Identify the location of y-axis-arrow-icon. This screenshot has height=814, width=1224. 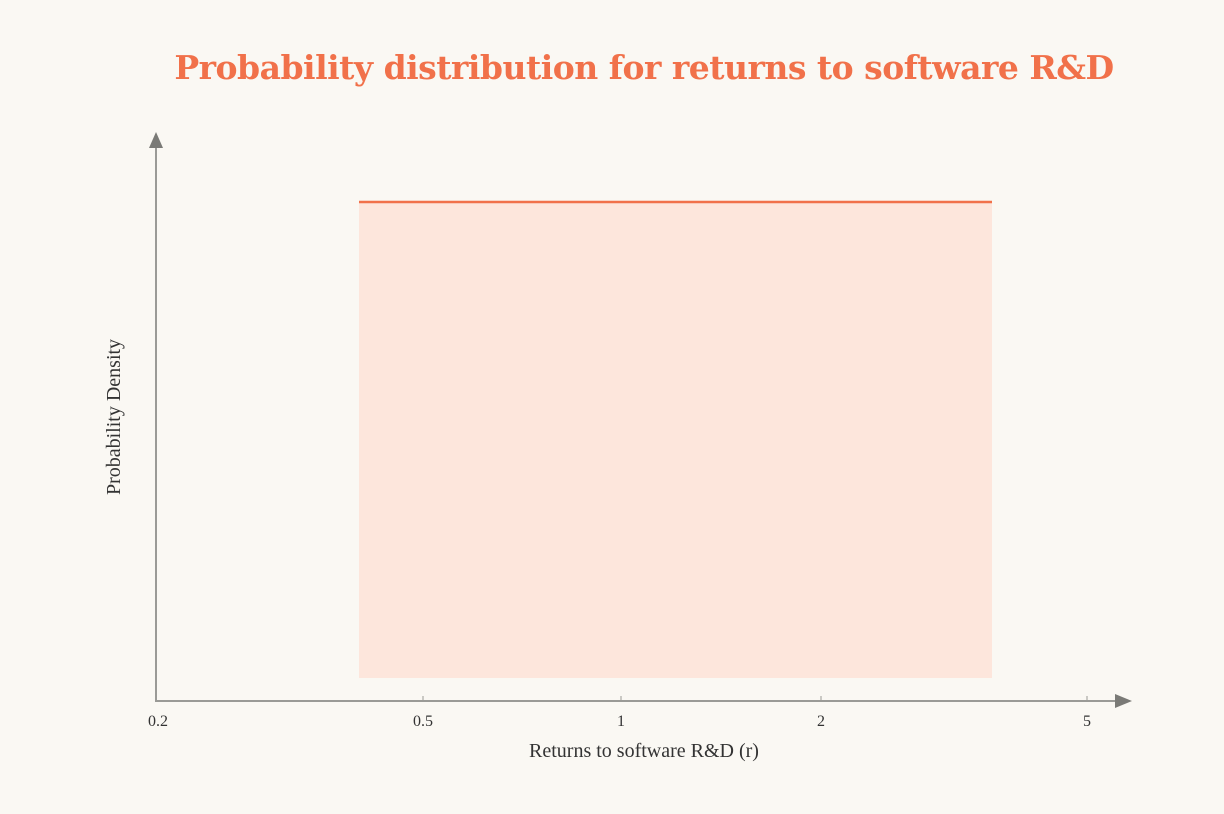
(156, 140).